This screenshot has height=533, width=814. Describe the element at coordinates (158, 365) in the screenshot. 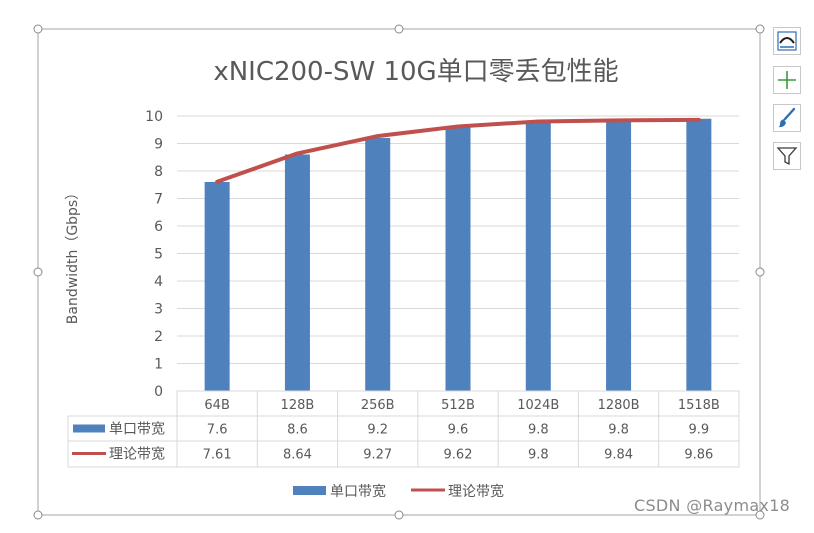

I see `y-tick-label: 1` at that location.